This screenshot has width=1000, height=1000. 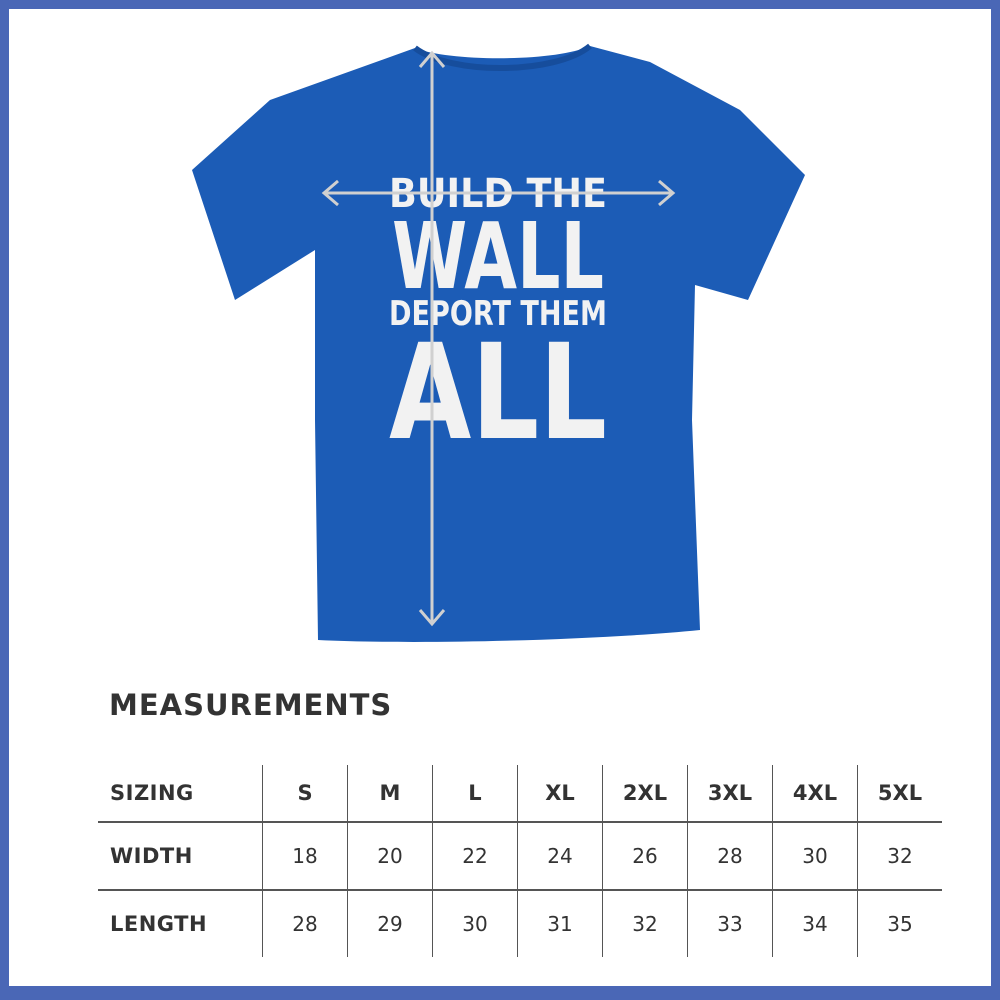 What do you see at coordinates (899, 923) in the screenshot?
I see `table-cell: 35` at bounding box center [899, 923].